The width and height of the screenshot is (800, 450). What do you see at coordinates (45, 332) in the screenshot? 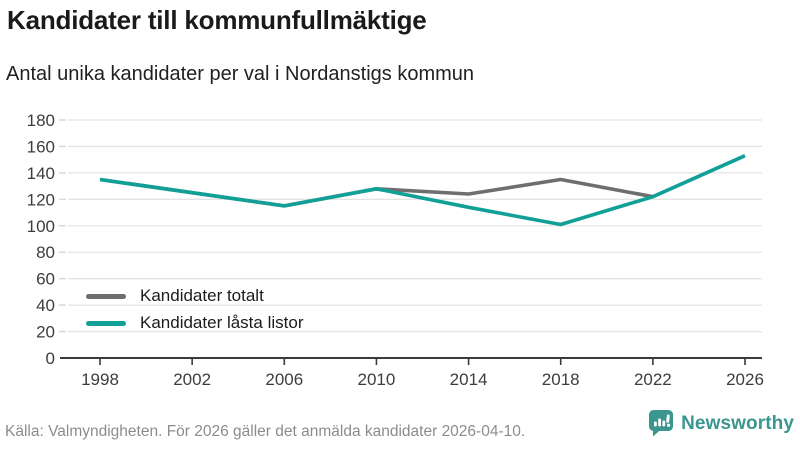
I see `y-axis-label: 20` at bounding box center [45, 332].